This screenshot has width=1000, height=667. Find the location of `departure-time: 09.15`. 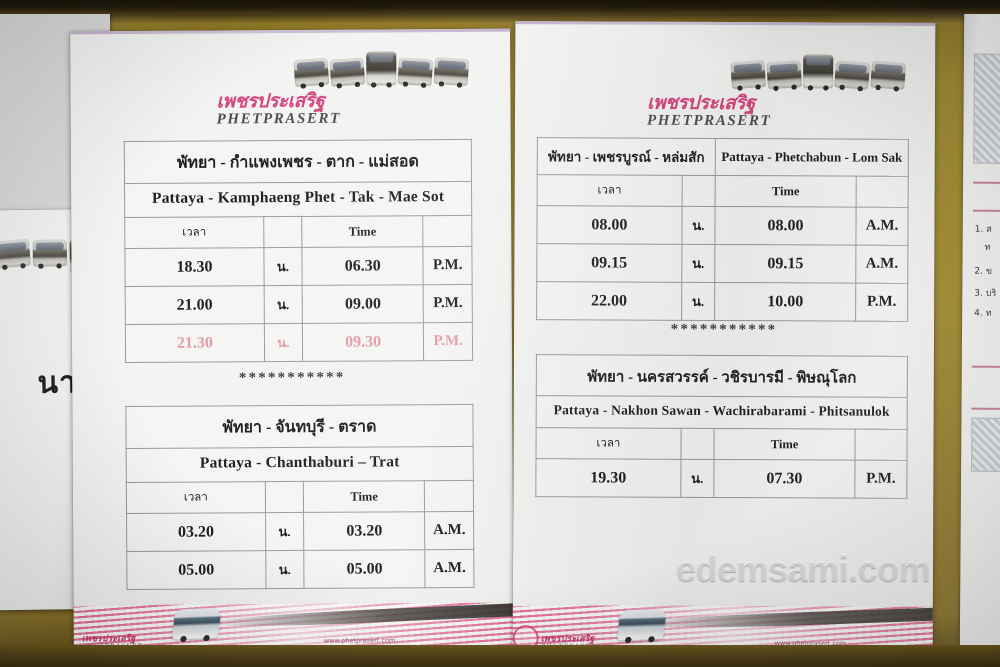

departure-time: 09.15 is located at coordinates (785, 264).